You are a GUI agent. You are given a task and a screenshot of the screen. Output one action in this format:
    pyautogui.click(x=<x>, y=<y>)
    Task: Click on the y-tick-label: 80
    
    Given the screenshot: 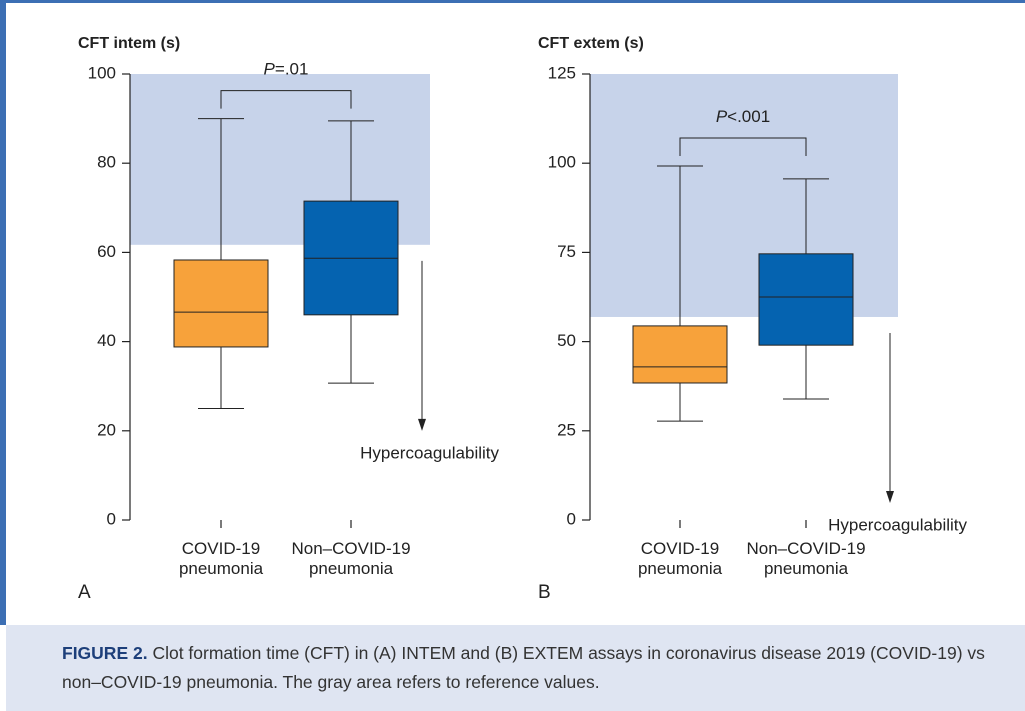 What is the action you would take?
    pyautogui.click(x=106, y=162)
    